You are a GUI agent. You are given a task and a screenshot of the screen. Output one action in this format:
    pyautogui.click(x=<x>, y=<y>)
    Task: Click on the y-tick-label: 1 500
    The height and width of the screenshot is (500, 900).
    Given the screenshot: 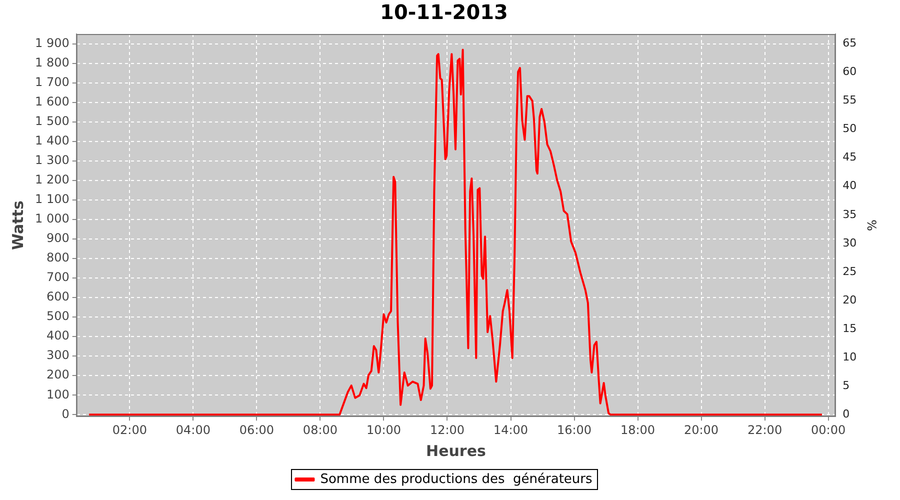 What is the action you would take?
    pyautogui.click(x=52, y=121)
    